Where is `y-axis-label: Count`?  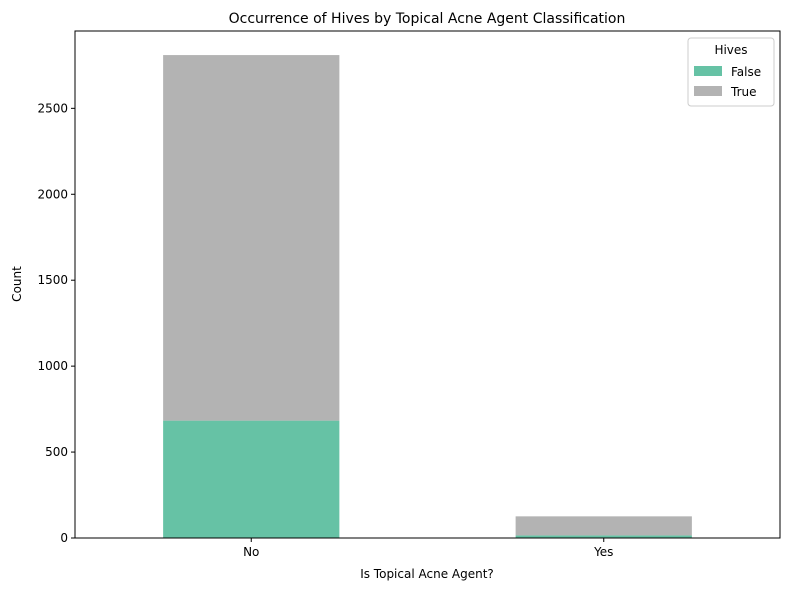 y-axis-label: Count is located at coordinates (17, 284).